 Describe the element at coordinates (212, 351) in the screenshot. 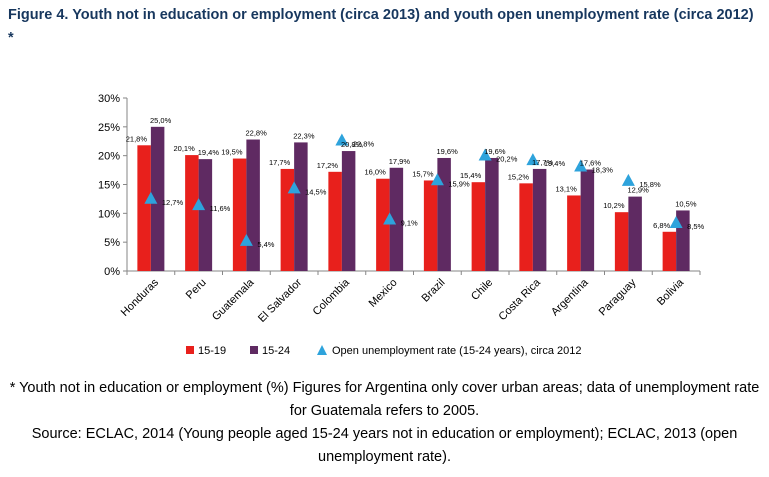

I see `legend-label-15-19: 15-19` at that location.